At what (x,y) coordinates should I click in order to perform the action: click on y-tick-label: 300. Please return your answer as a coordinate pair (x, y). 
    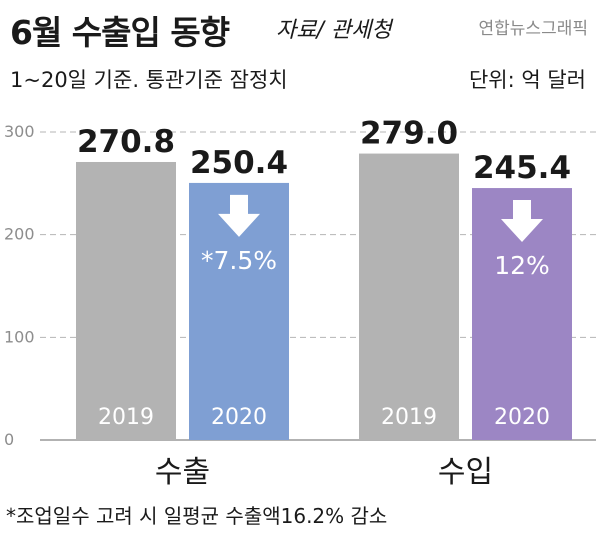
    Looking at the image, I should click on (19, 131).